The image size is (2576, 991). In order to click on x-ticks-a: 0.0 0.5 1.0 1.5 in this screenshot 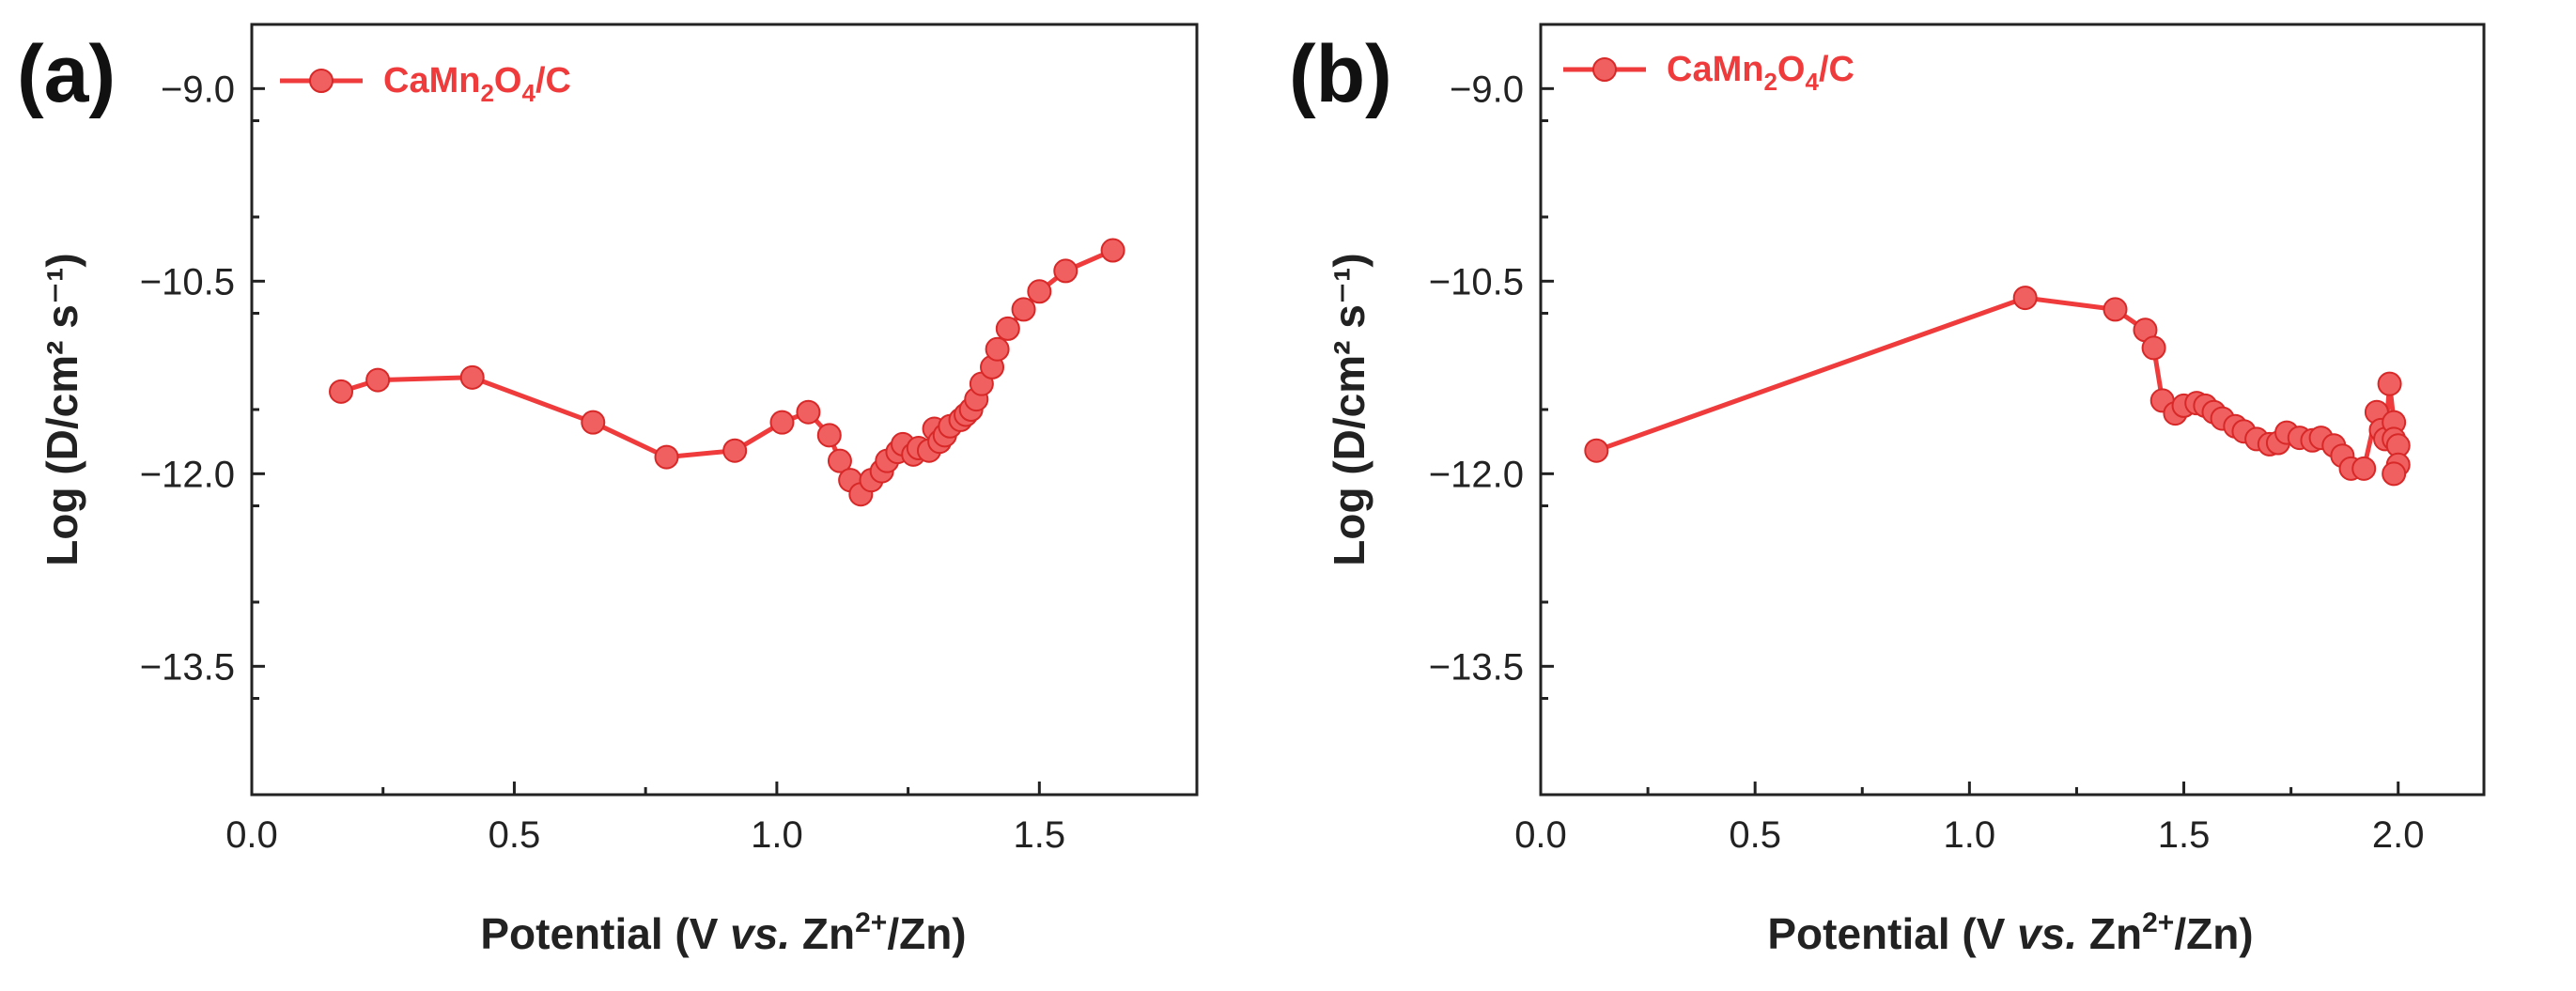, I will do `click(645, 819)`.